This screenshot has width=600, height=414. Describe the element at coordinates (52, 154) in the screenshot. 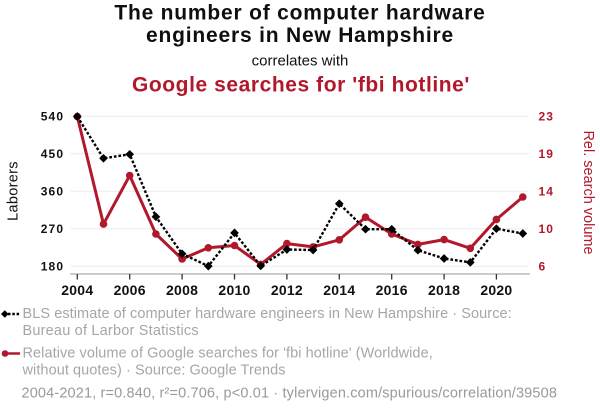

I see `svg-text: 450` at that location.